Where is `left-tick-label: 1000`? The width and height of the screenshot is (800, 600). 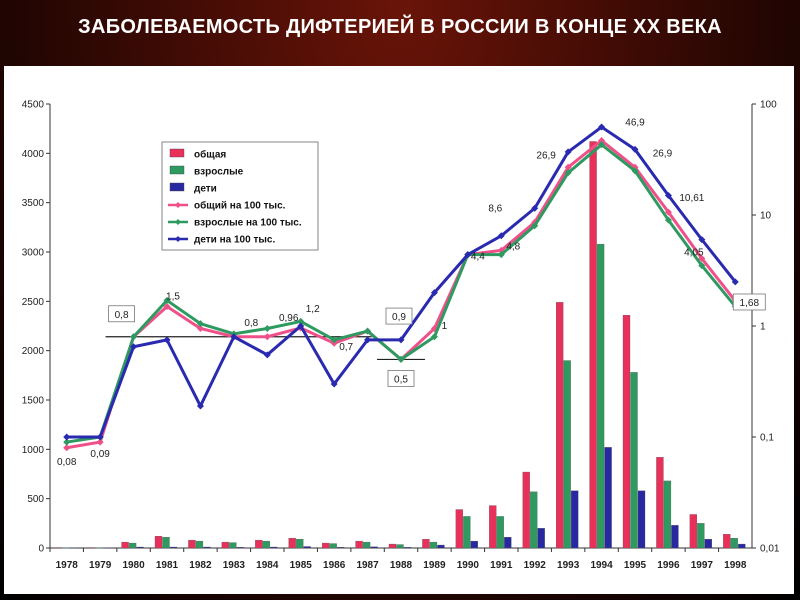
left-tick-label: 1000 is located at coordinates (33, 450).